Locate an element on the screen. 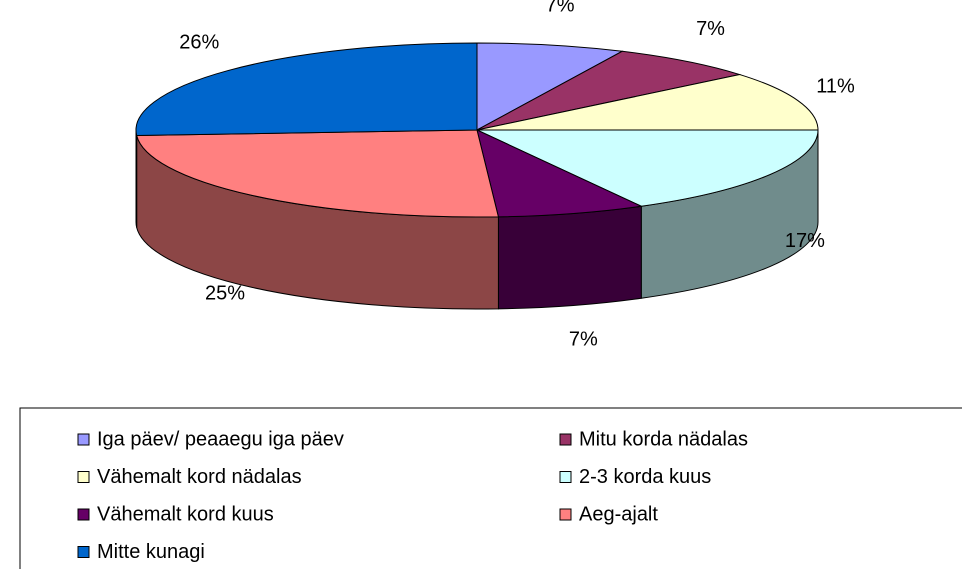 The image size is (962, 569). legend-label: Iga päev/ peaaegu iga päev is located at coordinates (220, 439).